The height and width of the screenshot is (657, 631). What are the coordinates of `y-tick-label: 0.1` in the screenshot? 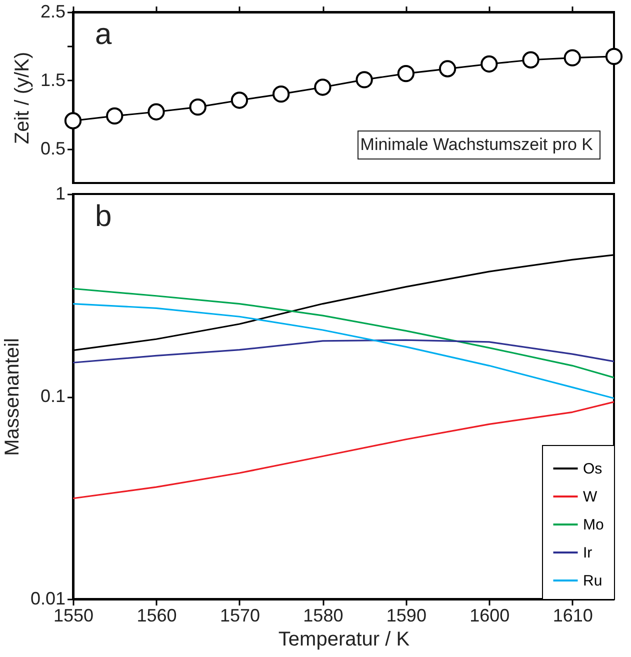 It's located at (53, 396).